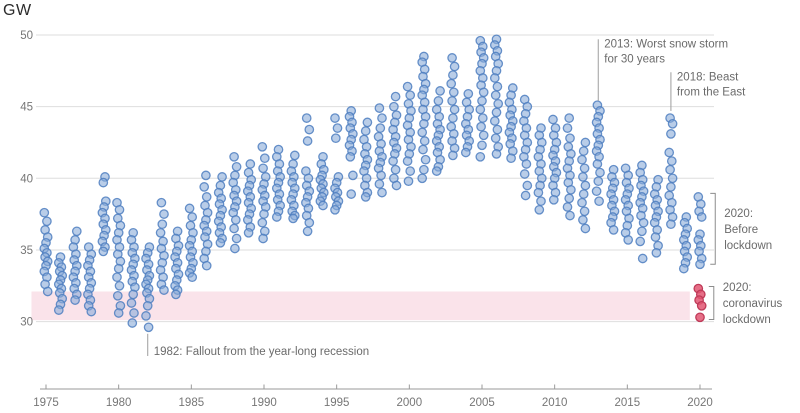  I want to click on data-point-1985, so click(192, 217).